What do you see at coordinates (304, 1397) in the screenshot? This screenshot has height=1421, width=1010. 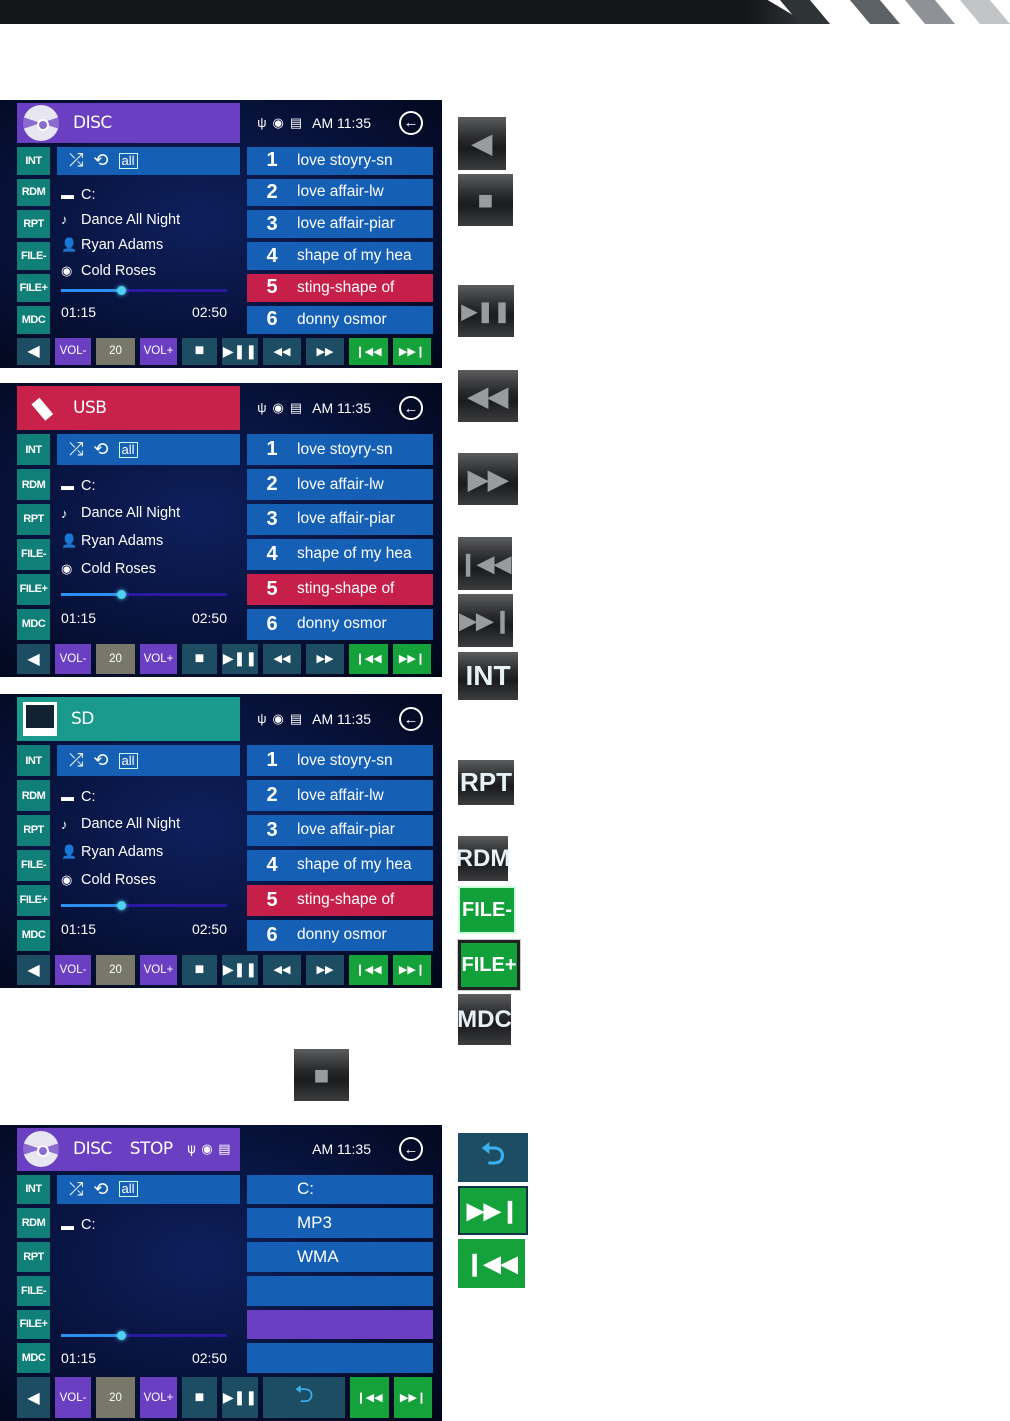 I see `back-button: ⮌` at bounding box center [304, 1397].